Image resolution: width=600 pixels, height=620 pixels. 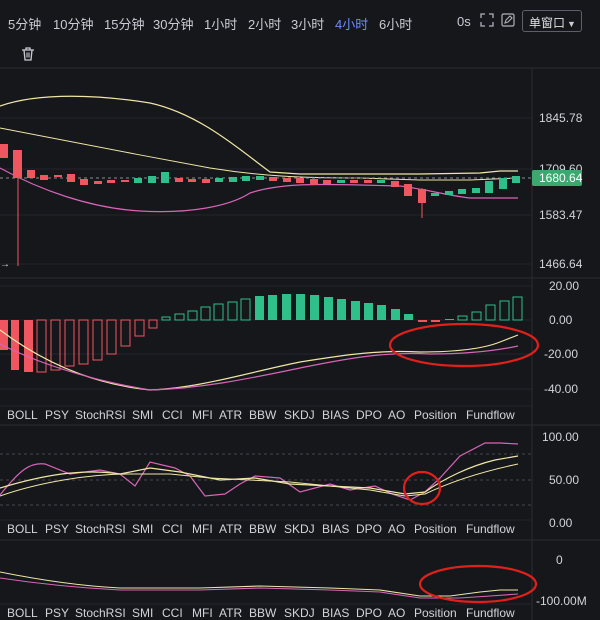 I want to click on single-window-label: 单窗口, so click(x=547, y=23).